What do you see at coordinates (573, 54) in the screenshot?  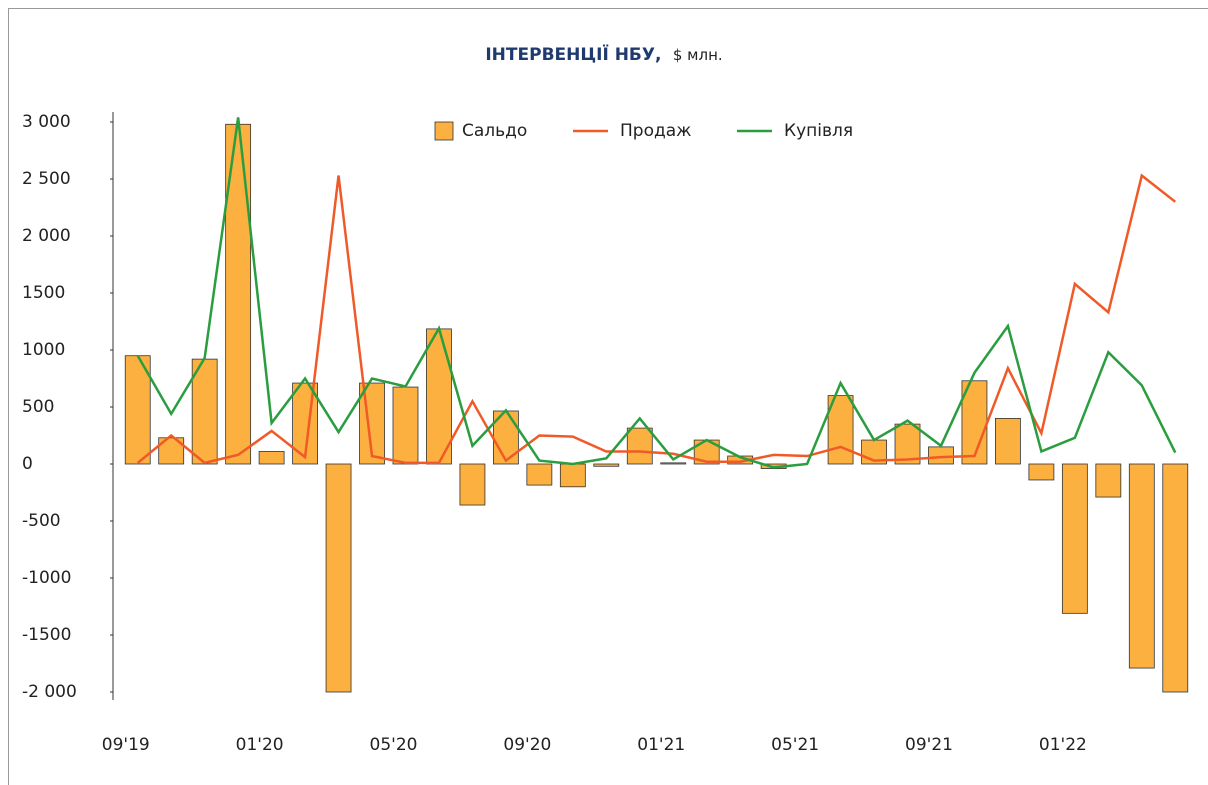 I see `chart-title: ІНТЕРВЕНЦІЇ НБУ,` at bounding box center [573, 54].